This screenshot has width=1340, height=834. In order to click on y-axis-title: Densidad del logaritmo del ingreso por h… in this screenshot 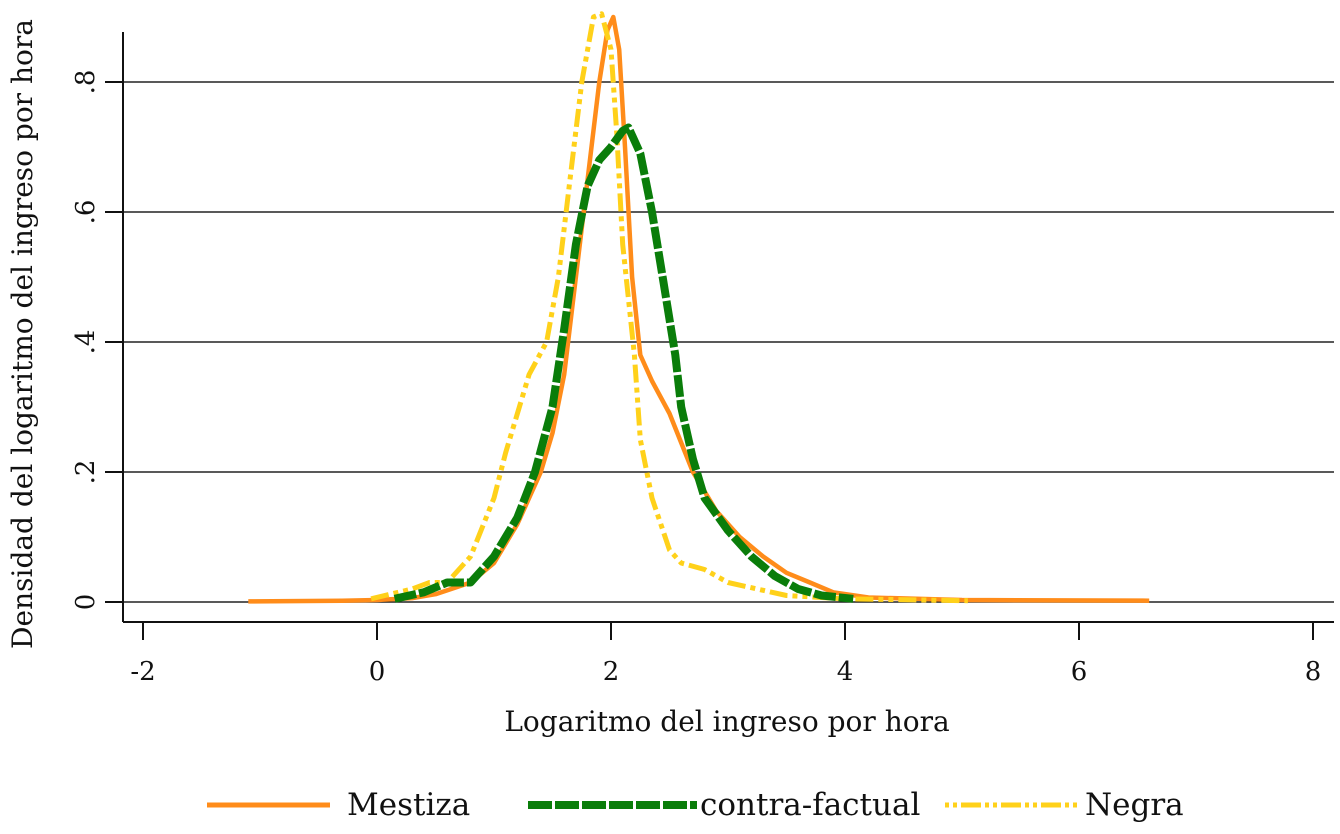, I will do `click(22, 334)`.